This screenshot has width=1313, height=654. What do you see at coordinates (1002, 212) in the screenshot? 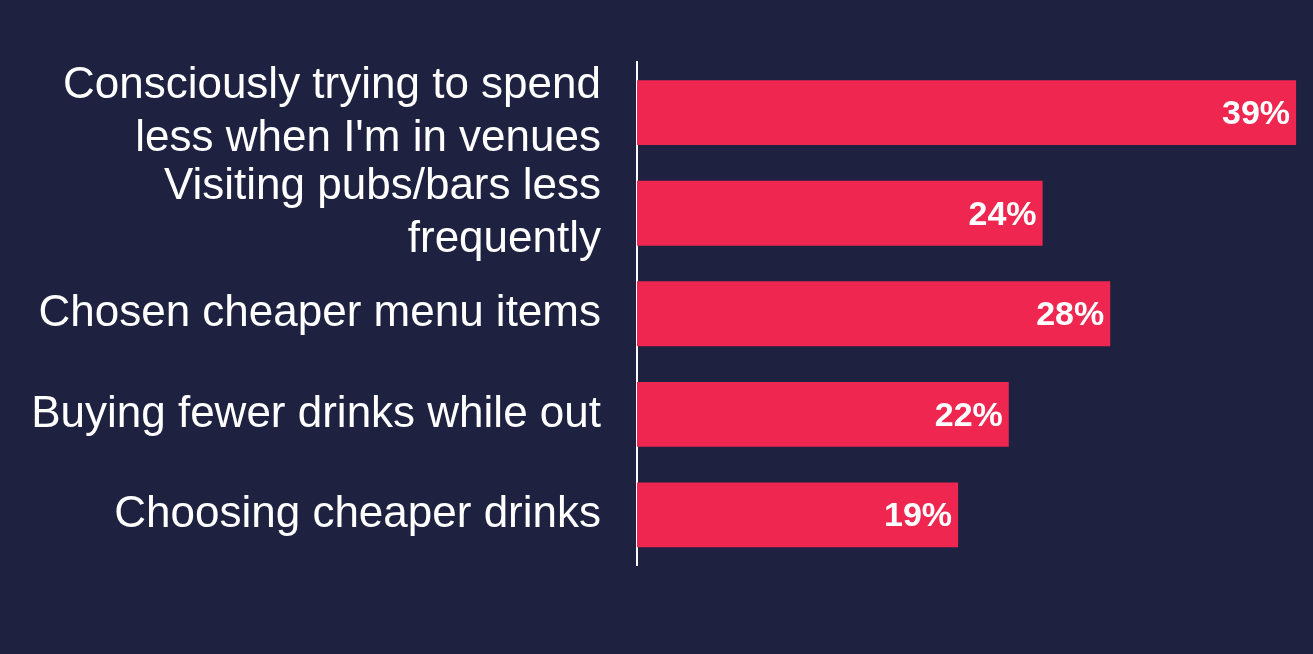
I see `data-label: 24%` at bounding box center [1002, 212].